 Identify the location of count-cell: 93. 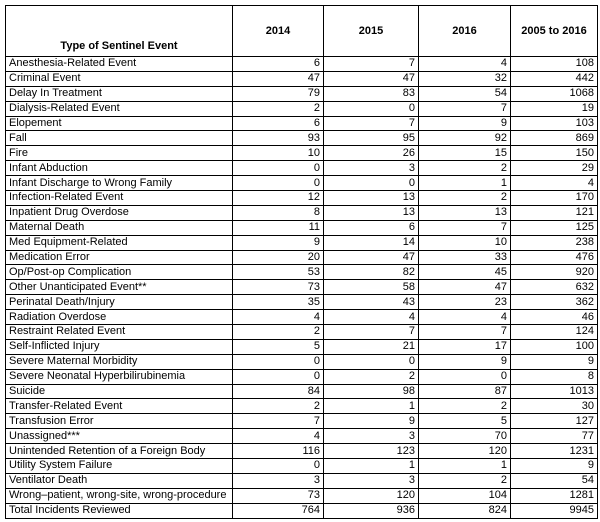
(278, 138).